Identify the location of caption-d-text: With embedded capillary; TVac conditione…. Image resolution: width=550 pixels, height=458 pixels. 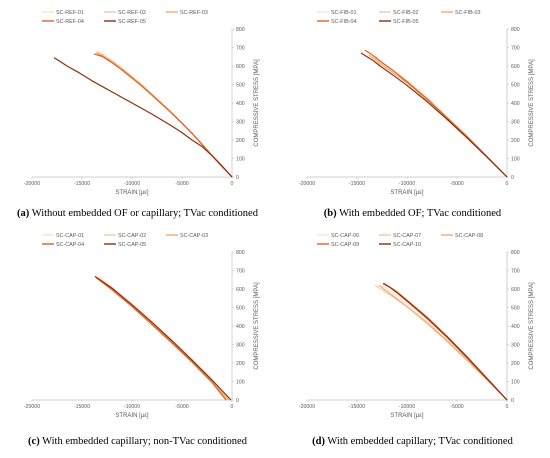
(419, 441).